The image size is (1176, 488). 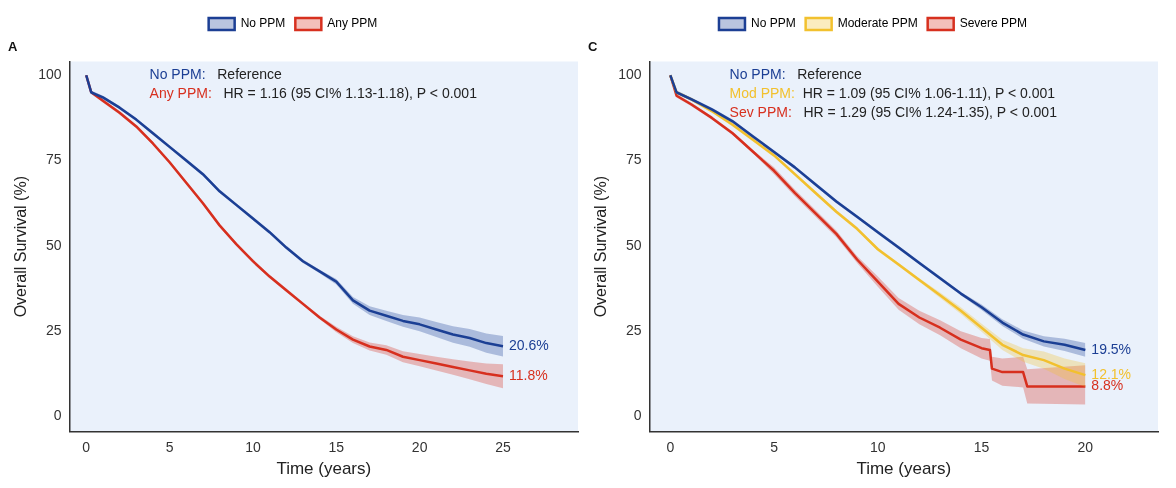 What do you see at coordinates (352, 23) in the screenshot?
I see `legend-label: Any PPM` at bounding box center [352, 23].